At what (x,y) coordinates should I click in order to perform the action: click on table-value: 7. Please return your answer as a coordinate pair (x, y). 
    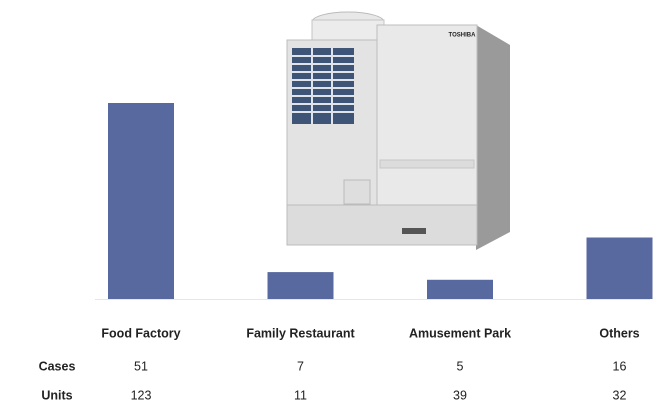
    Looking at the image, I should click on (300, 366).